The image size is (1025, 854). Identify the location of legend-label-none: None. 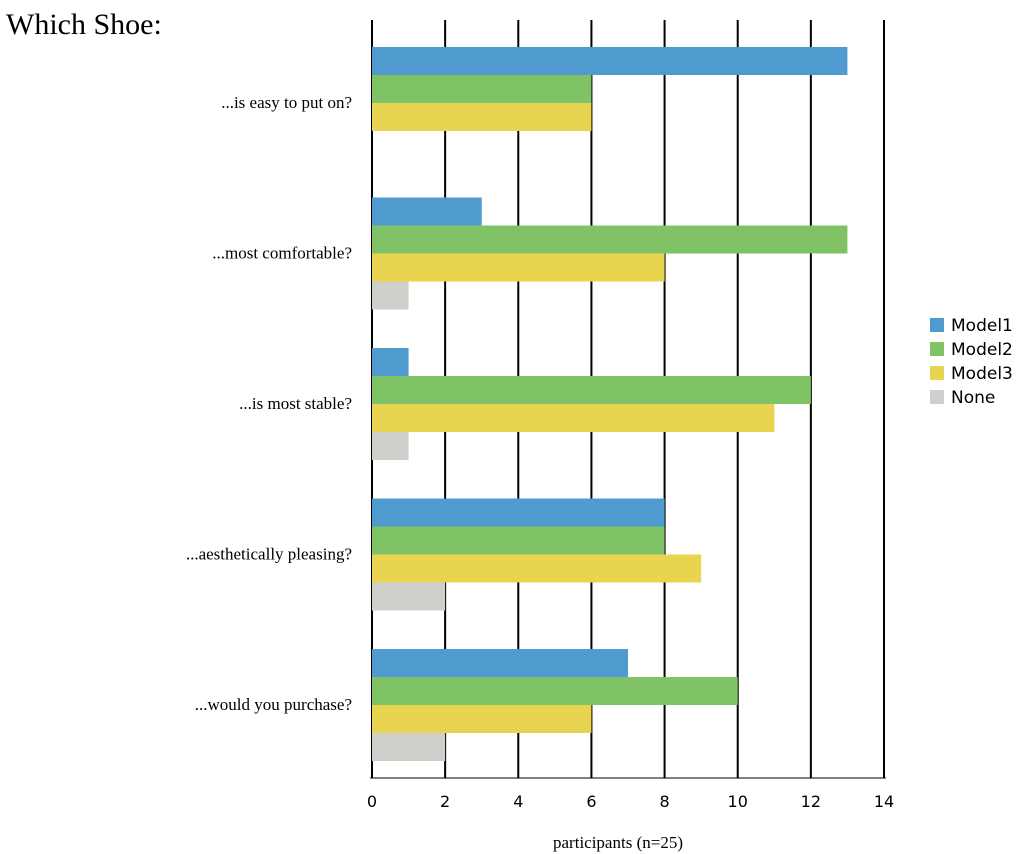
(973, 398).